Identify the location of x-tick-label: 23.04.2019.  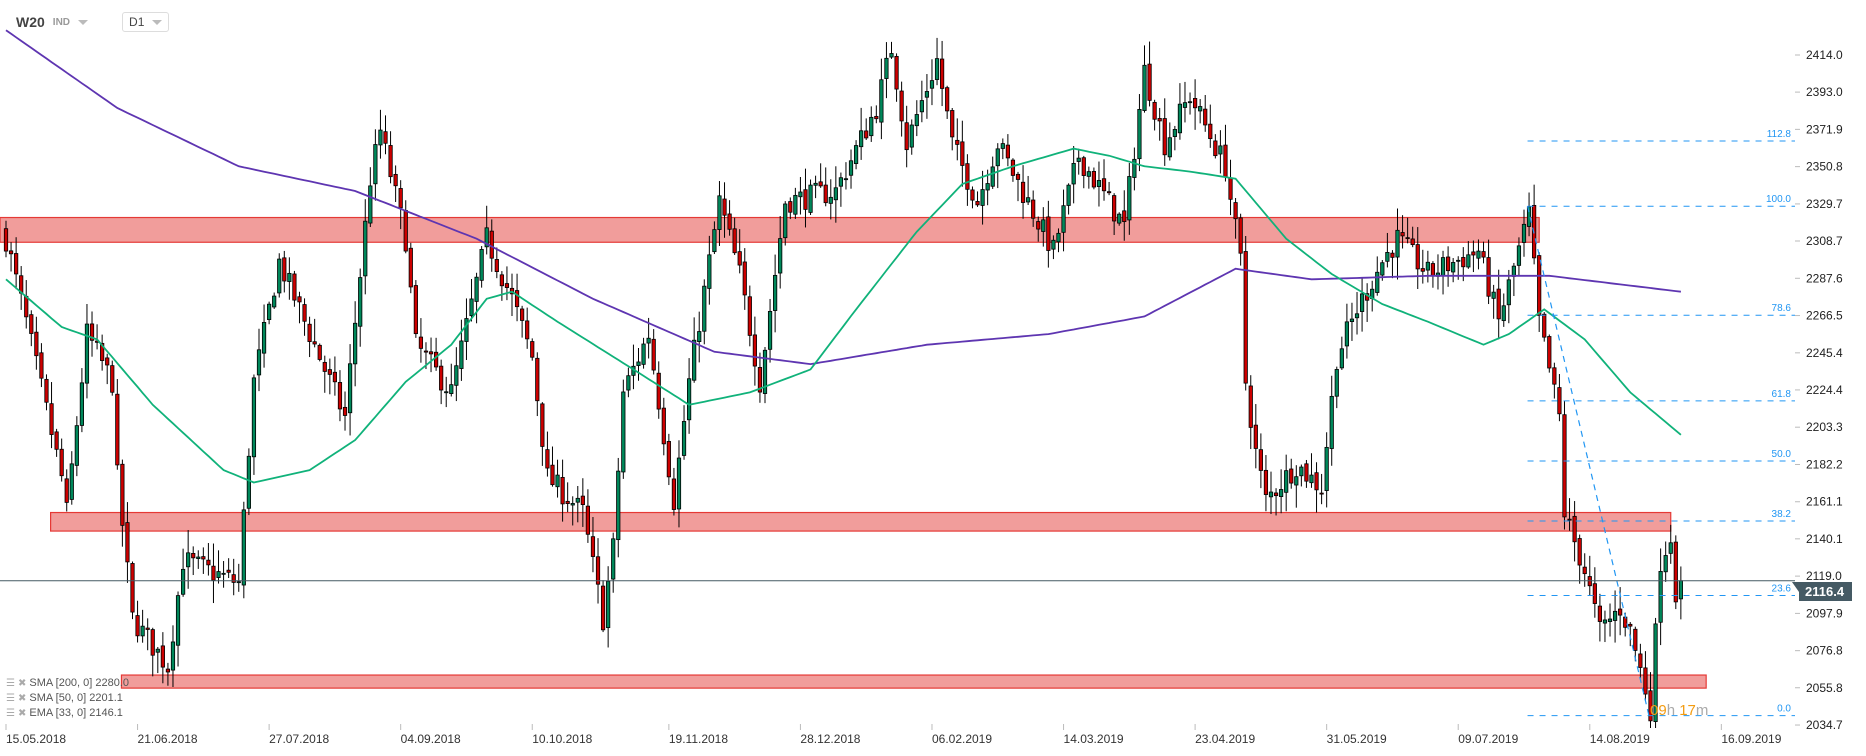
(1225, 739).